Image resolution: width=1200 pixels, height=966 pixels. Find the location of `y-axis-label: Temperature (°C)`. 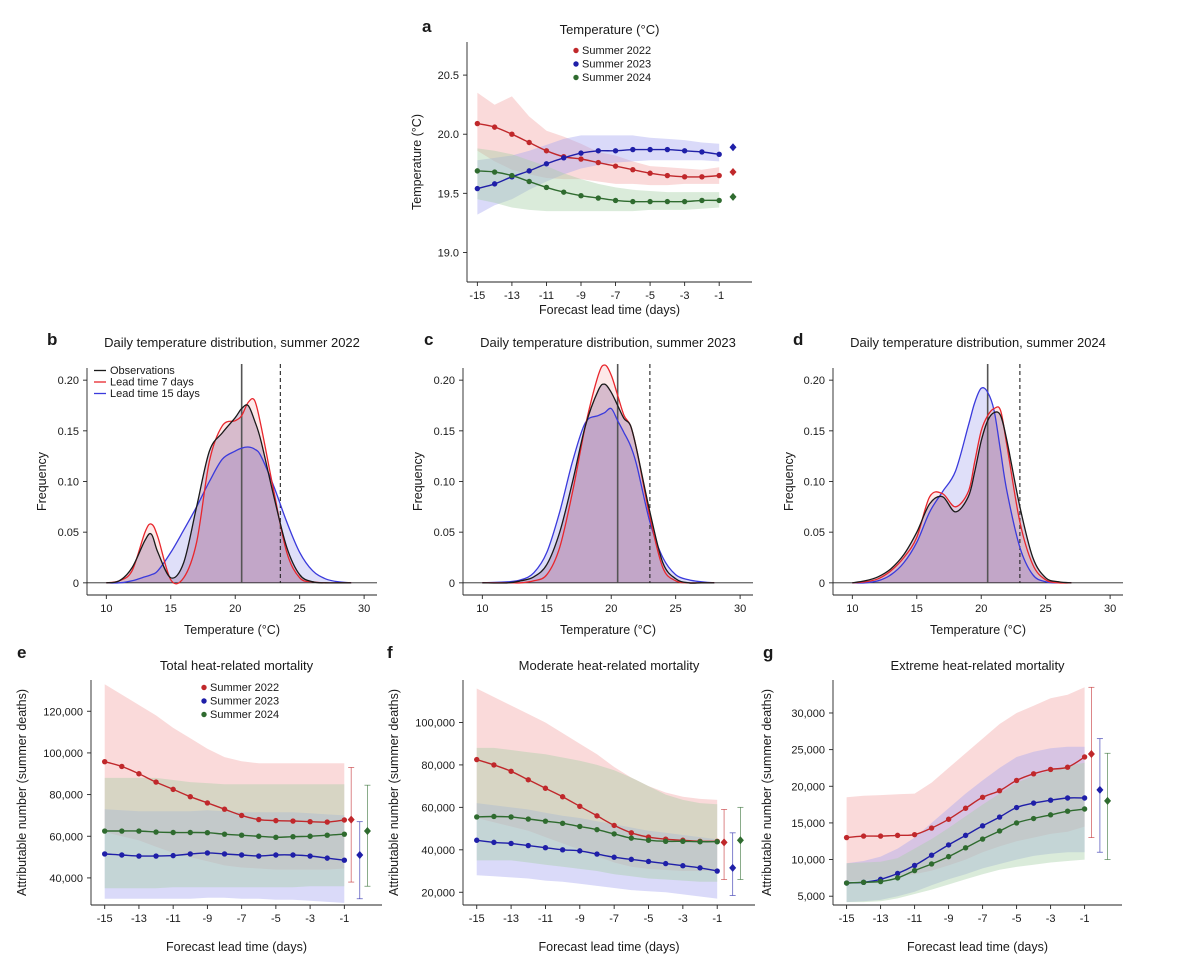

y-axis-label: Temperature (°C) is located at coordinates (417, 162).